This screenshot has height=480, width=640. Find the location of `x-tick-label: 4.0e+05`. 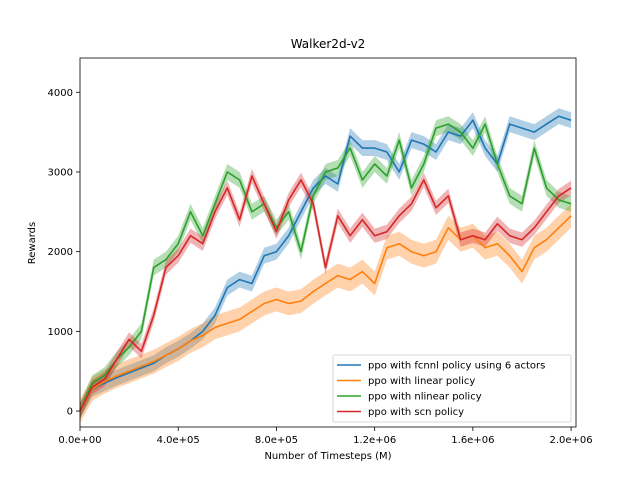

x-tick-label: 4.0e+05 is located at coordinates (178, 440).